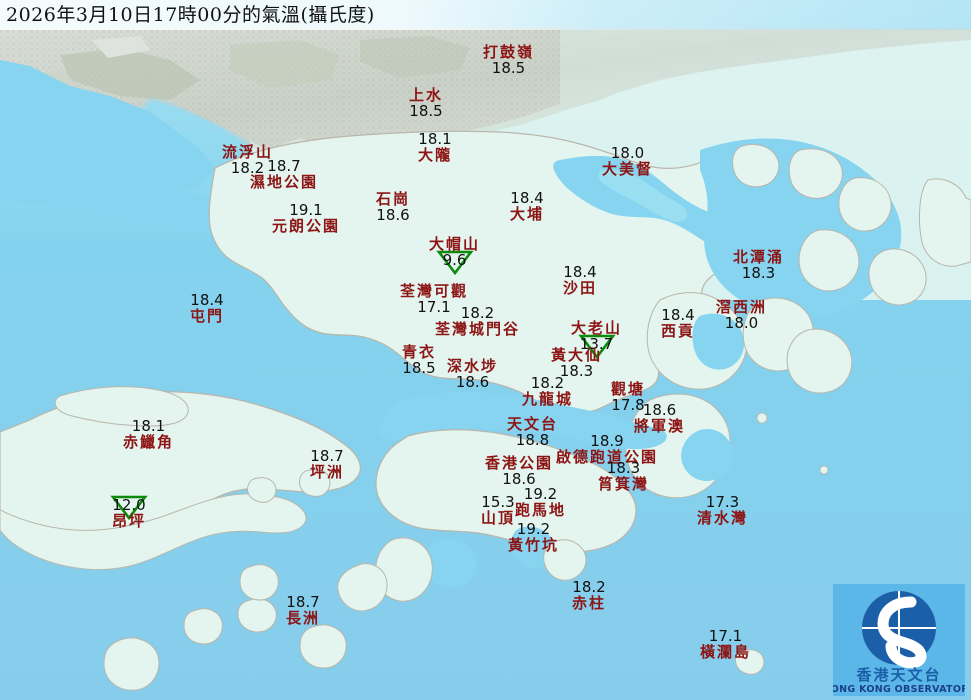  What do you see at coordinates (577, 355) in the screenshot?
I see `station-name: 黃大仙` at bounding box center [577, 355].